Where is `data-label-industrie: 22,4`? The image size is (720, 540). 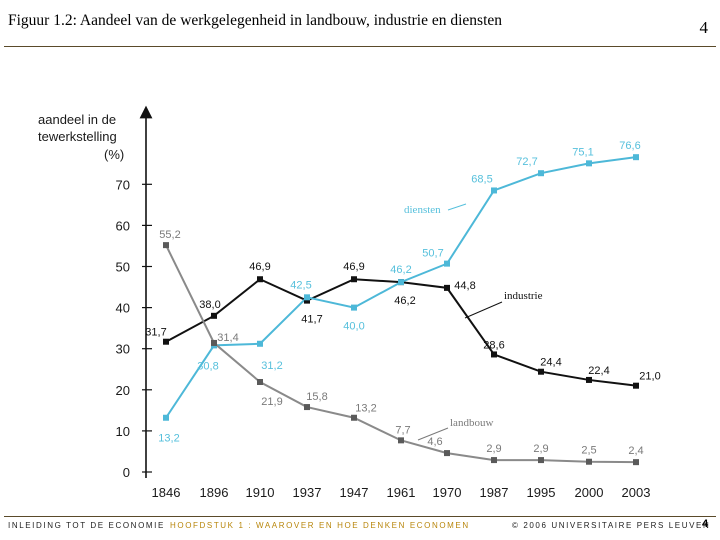 data-label-industrie: 22,4 is located at coordinates (598, 371).